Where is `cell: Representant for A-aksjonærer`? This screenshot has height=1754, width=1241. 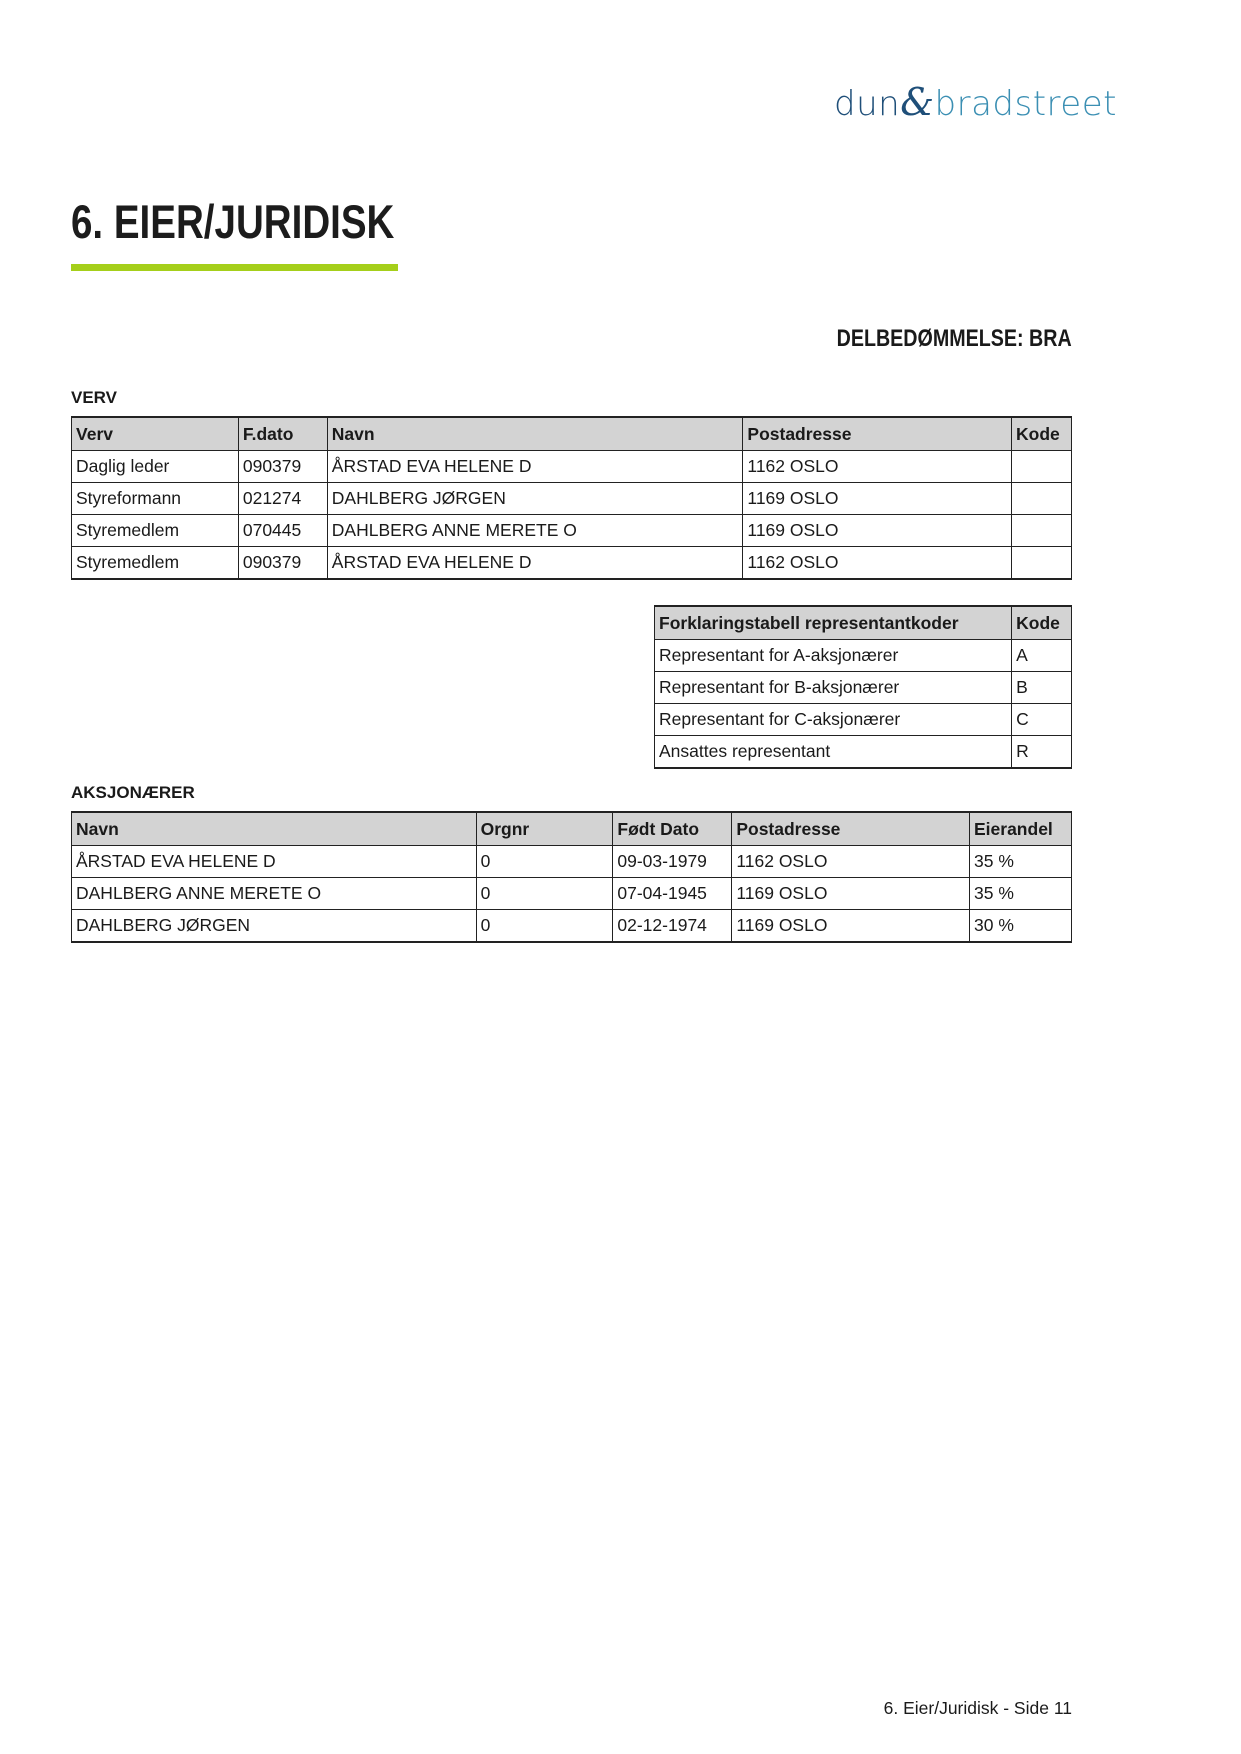 cell: Representant for A-aksjonærer is located at coordinates (833, 655).